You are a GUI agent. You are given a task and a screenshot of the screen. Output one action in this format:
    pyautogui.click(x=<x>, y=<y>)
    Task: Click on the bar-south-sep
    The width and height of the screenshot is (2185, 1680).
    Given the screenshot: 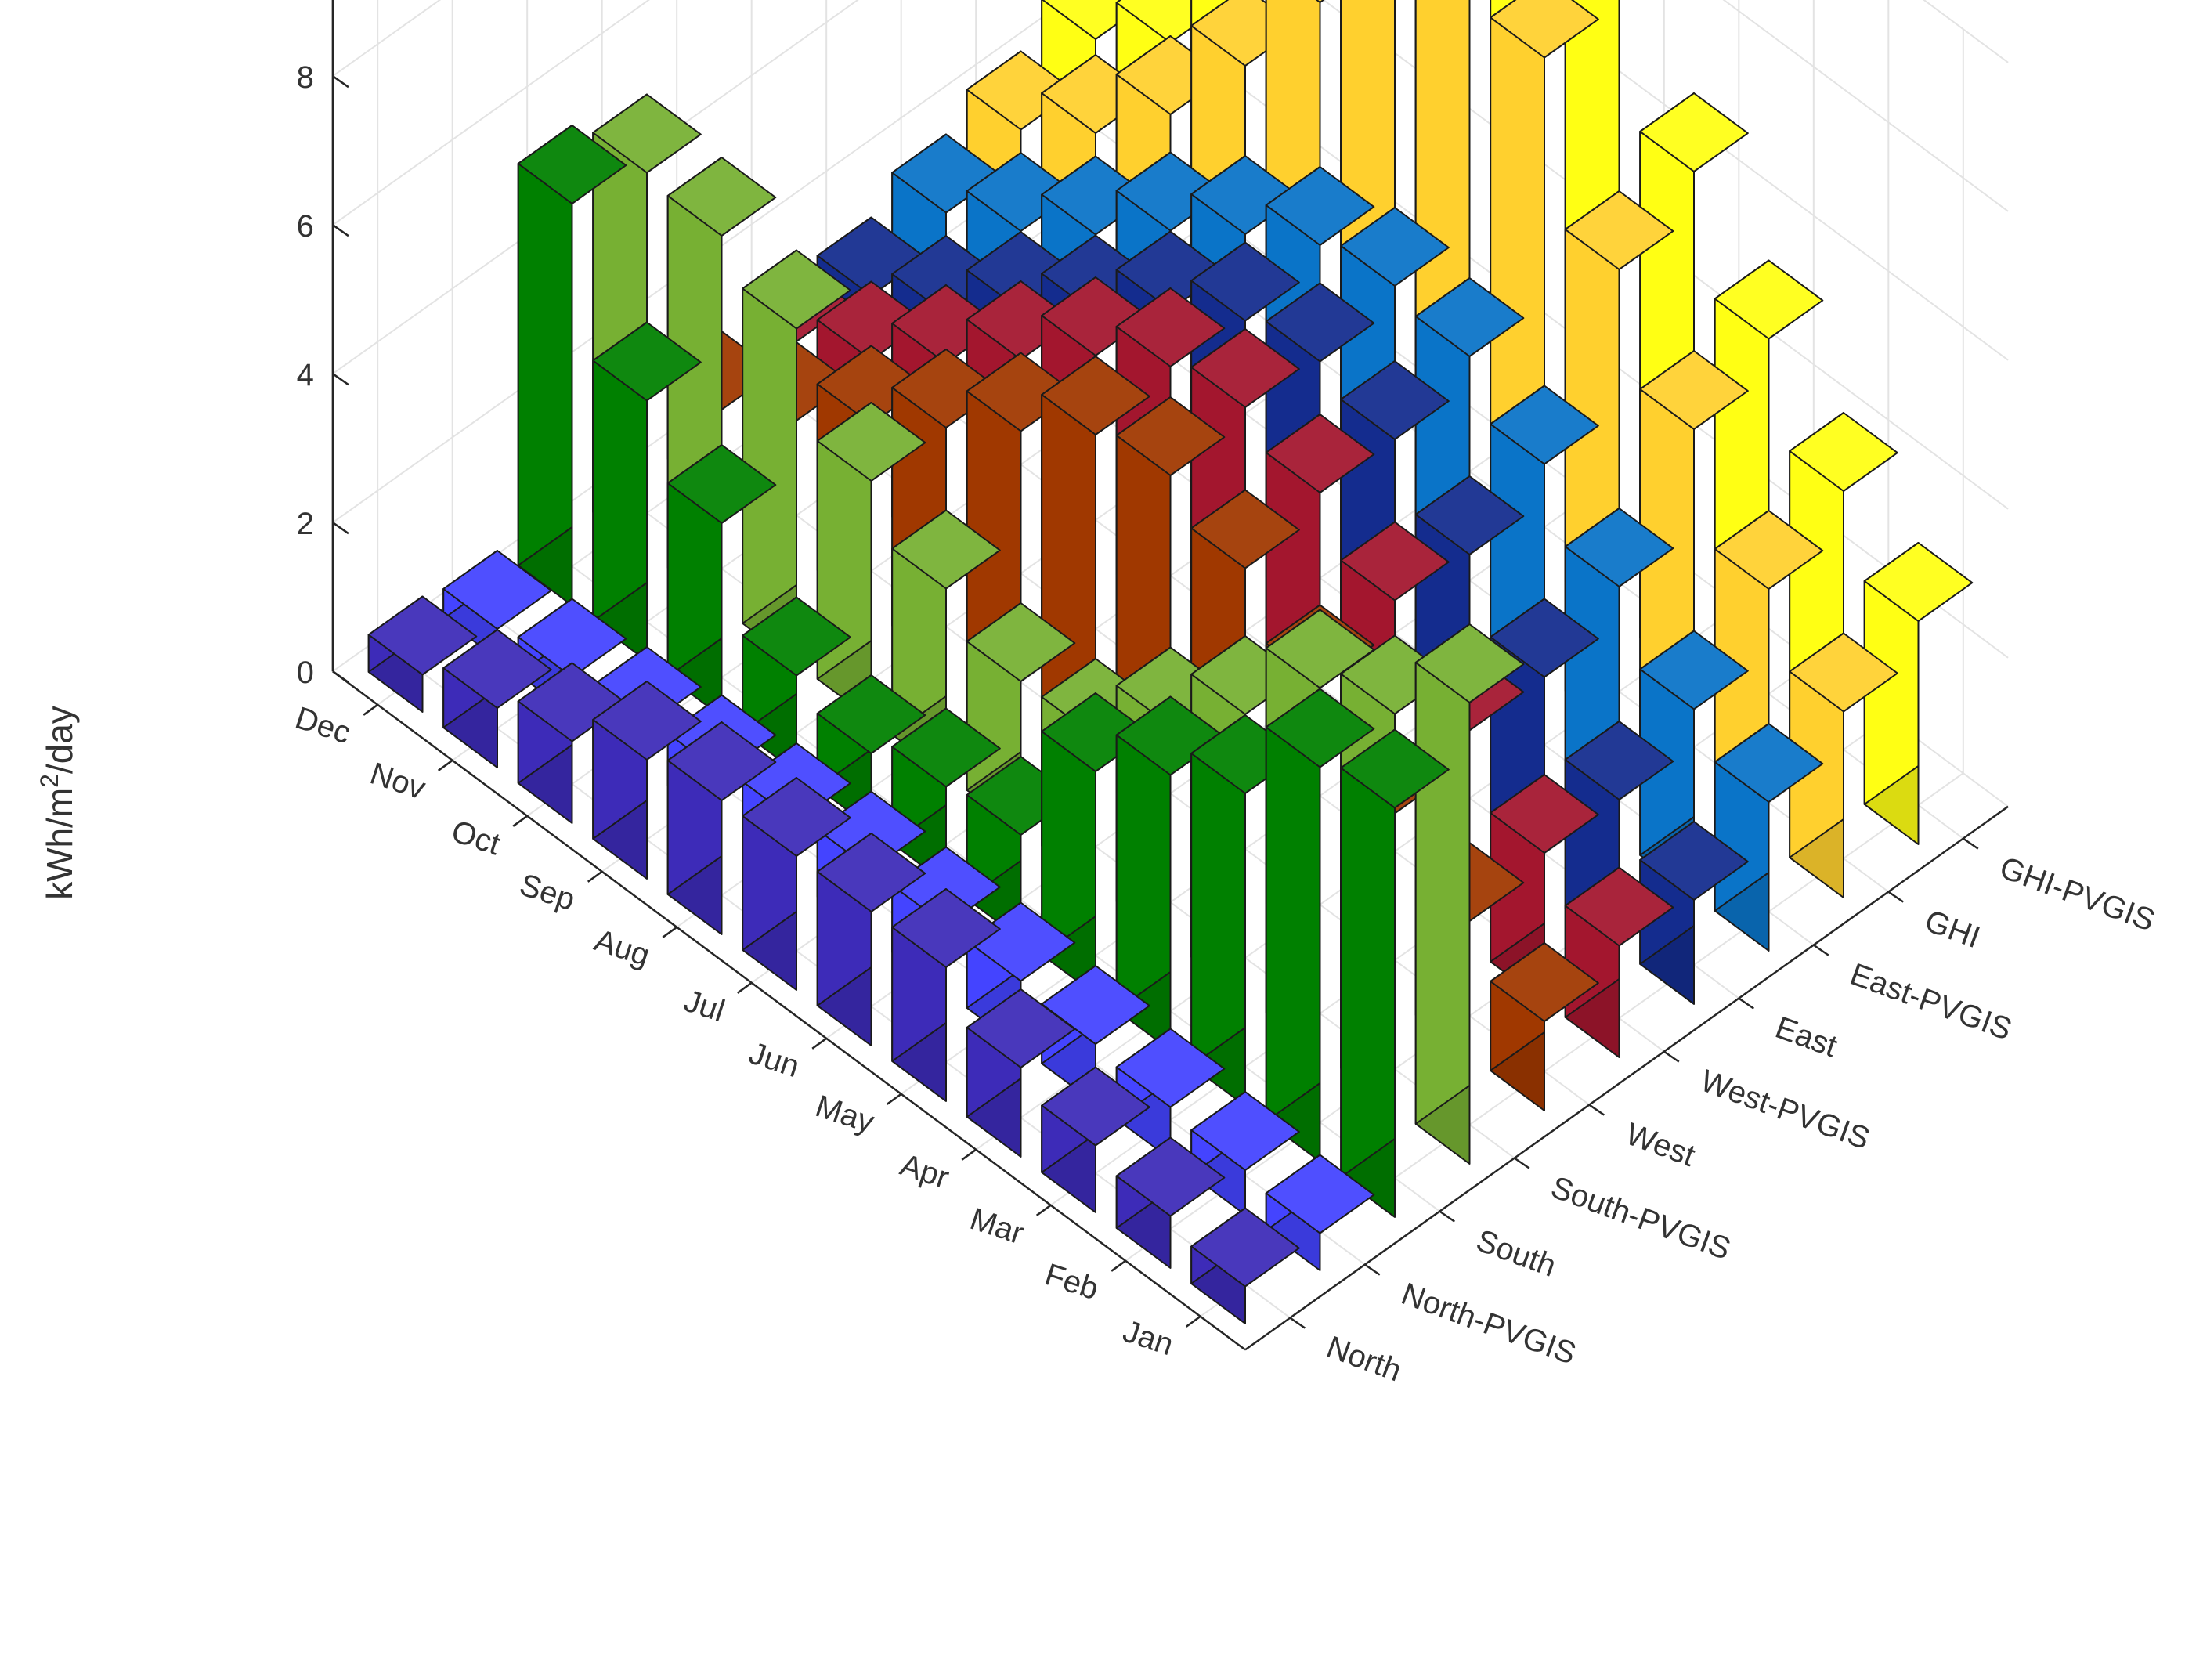 What is the action you would take?
    pyautogui.click(x=797, y=684)
    